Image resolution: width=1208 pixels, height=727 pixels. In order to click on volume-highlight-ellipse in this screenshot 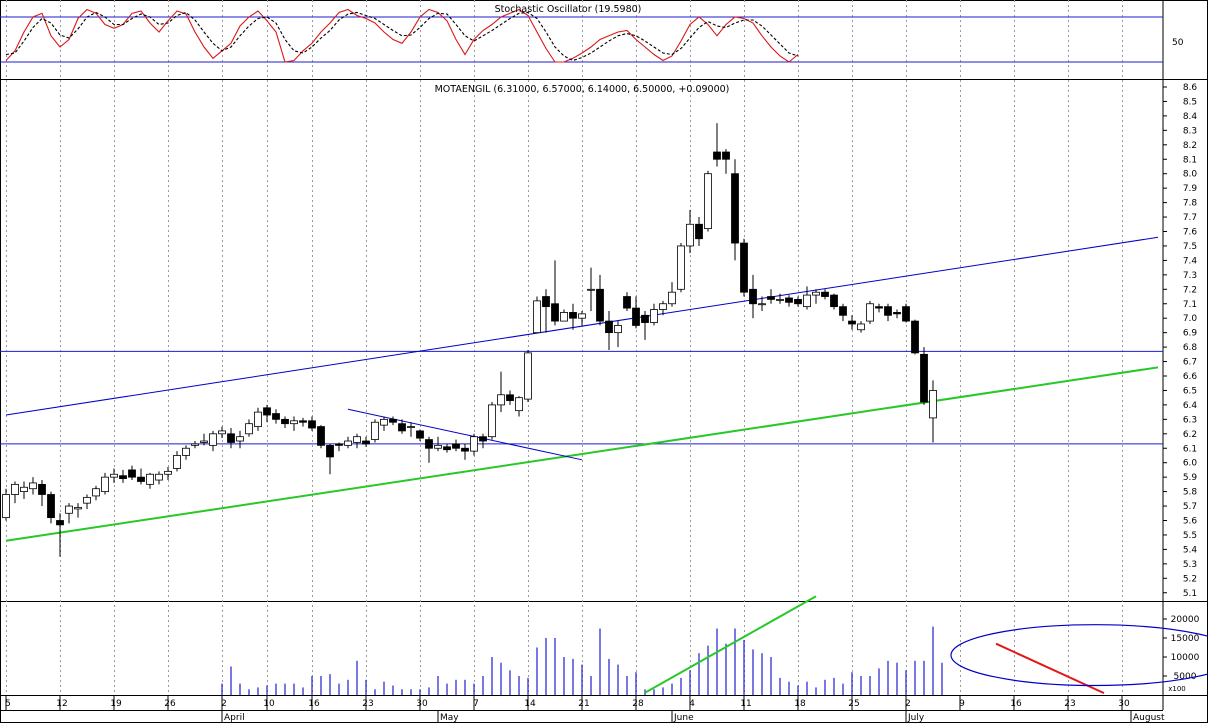, I will do `click(1079, 655)`.